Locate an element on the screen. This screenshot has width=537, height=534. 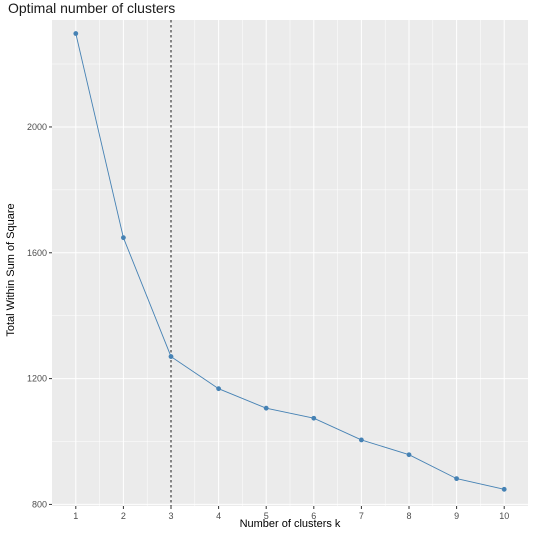
y-axis-ticks: 800 1200 1600 2000 is located at coordinates (39, 315).